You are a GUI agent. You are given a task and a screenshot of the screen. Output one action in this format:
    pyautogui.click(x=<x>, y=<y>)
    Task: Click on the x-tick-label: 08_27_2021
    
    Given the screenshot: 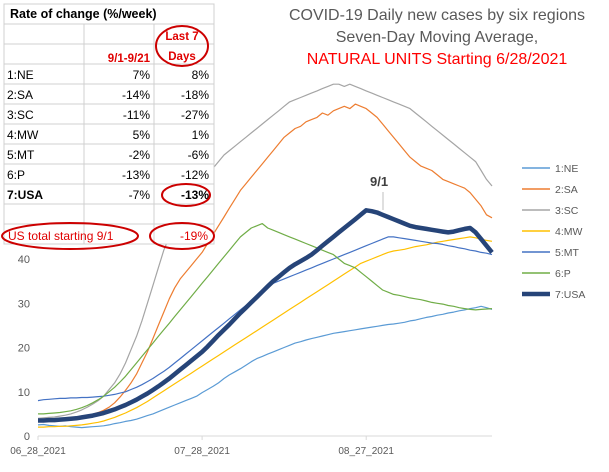 What is the action you would take?
    pyautogui.click(x=366, y=451)
    